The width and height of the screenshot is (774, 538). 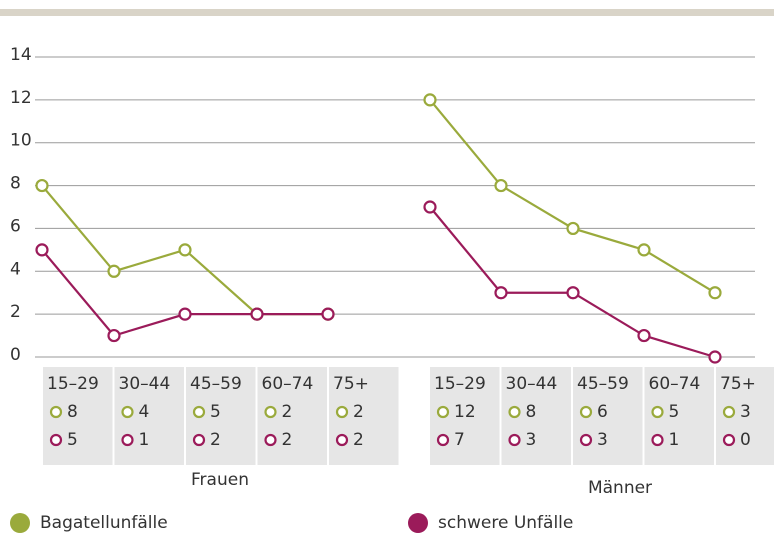 What do you see at coordinates (220, 480) in the screenshot?
I see `group-label: Frauen` at bounding box center [220, 480].